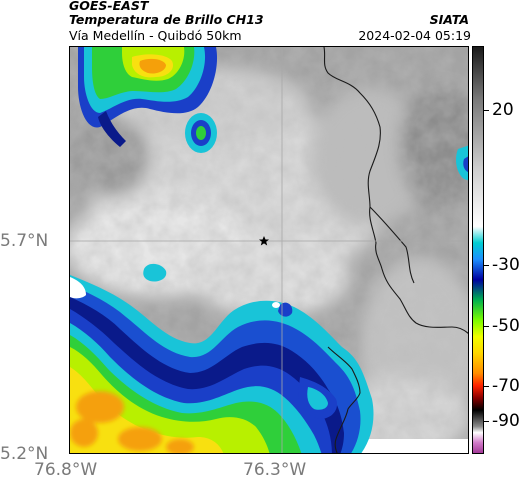  What do you see at coordinates (109, 6) in the screenshot?
I see `satellite-name: GOES-EAST` at bounding box center [109, 6].